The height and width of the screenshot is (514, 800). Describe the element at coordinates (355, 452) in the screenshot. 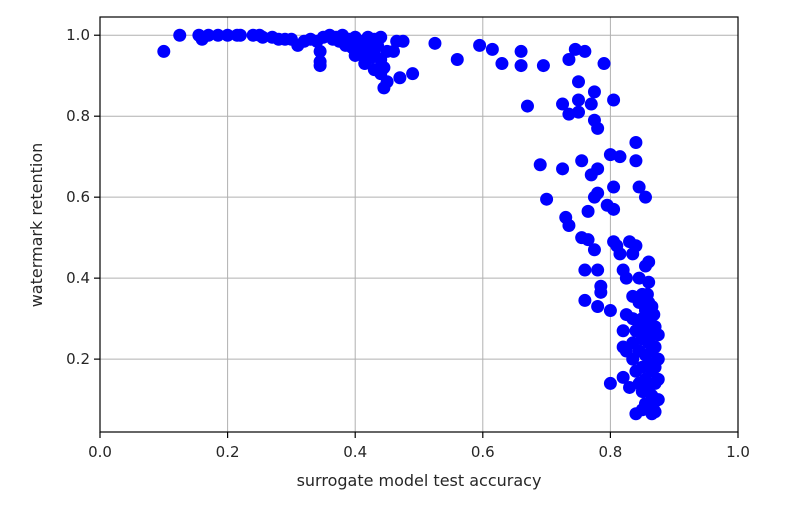

I see `x-tick-label: 0.4` at that location.